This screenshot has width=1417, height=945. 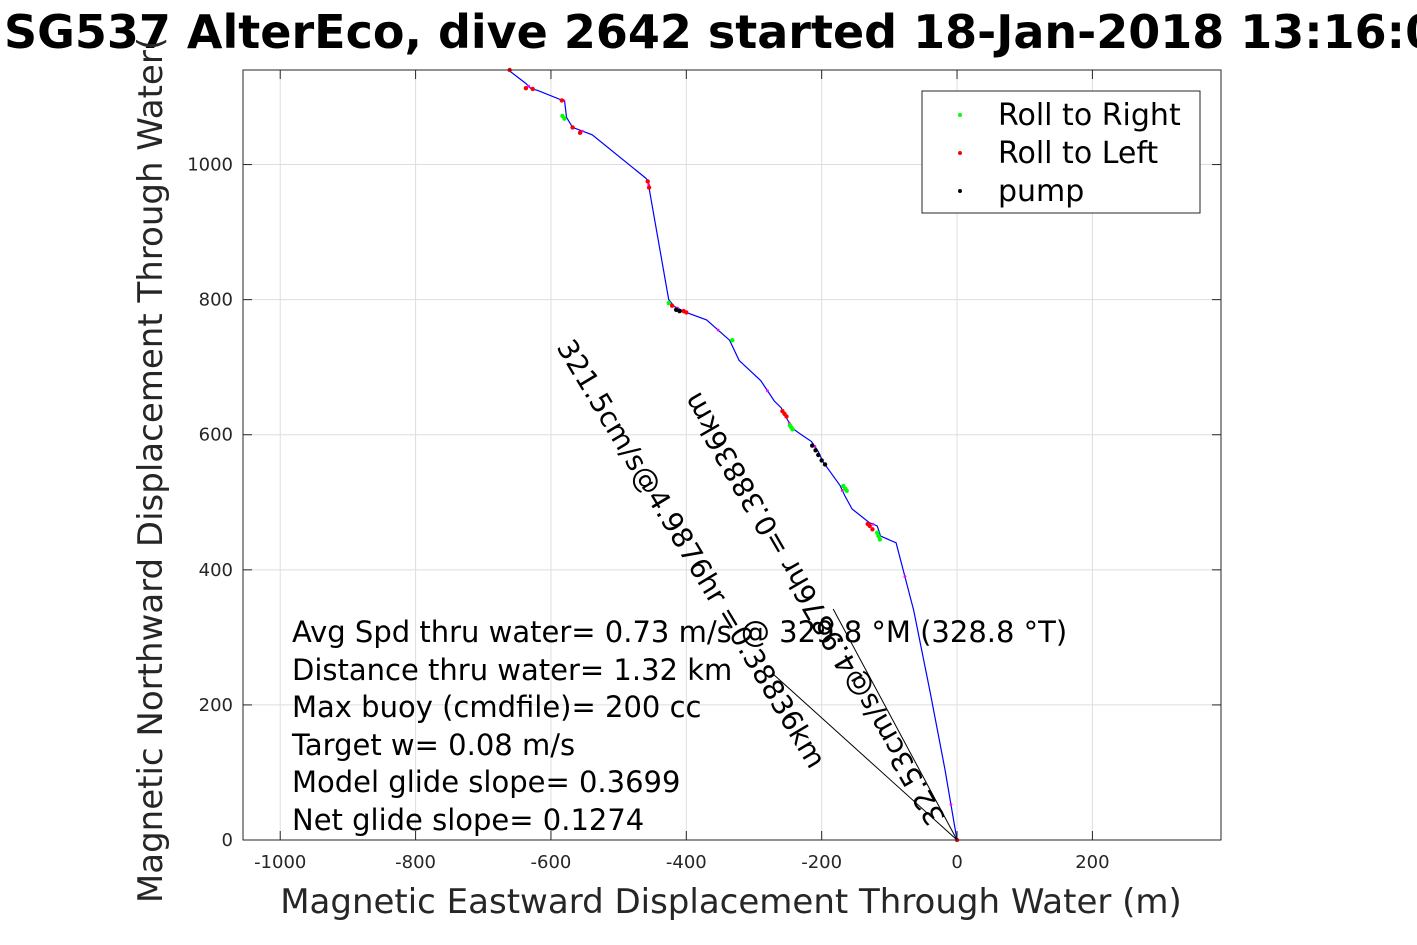 What do you see at coordinates (216, 705) in the screenshot?
I see `y-tick-label: 200` at bounding box center [216, 705].